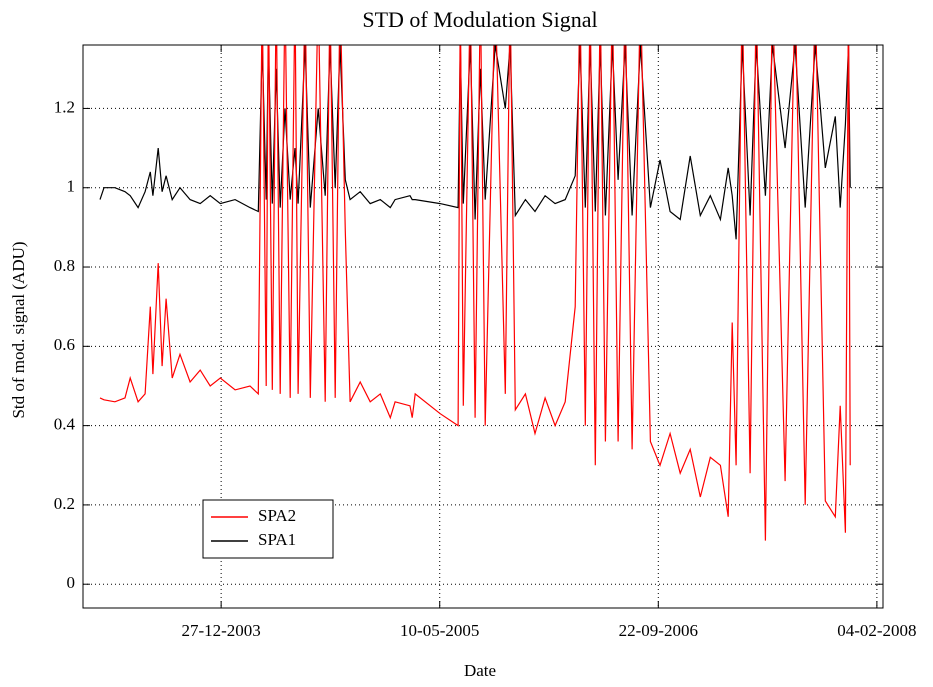  Describe the element at coordinates (480, 670) in the screenshot. I see `x-axis-label: Date` at that location.